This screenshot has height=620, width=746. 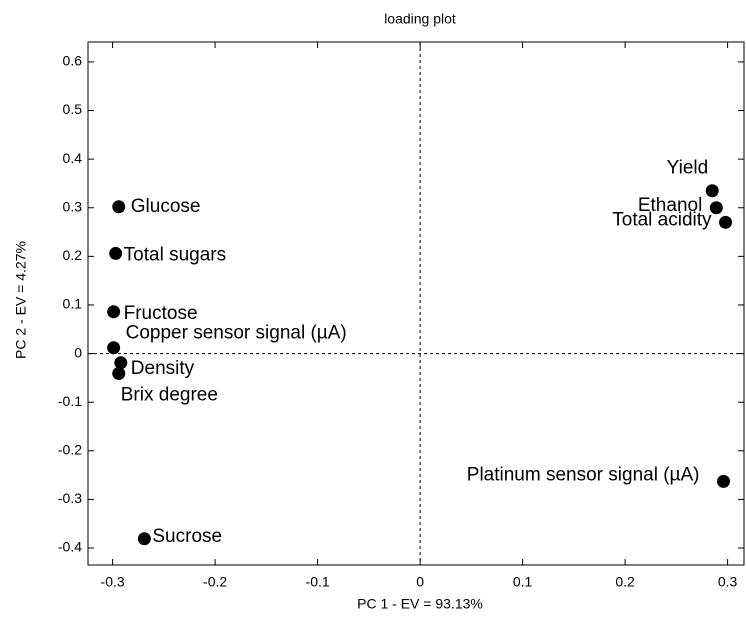 I want to click on point-label: Glucose, so click(x=166, y=206).